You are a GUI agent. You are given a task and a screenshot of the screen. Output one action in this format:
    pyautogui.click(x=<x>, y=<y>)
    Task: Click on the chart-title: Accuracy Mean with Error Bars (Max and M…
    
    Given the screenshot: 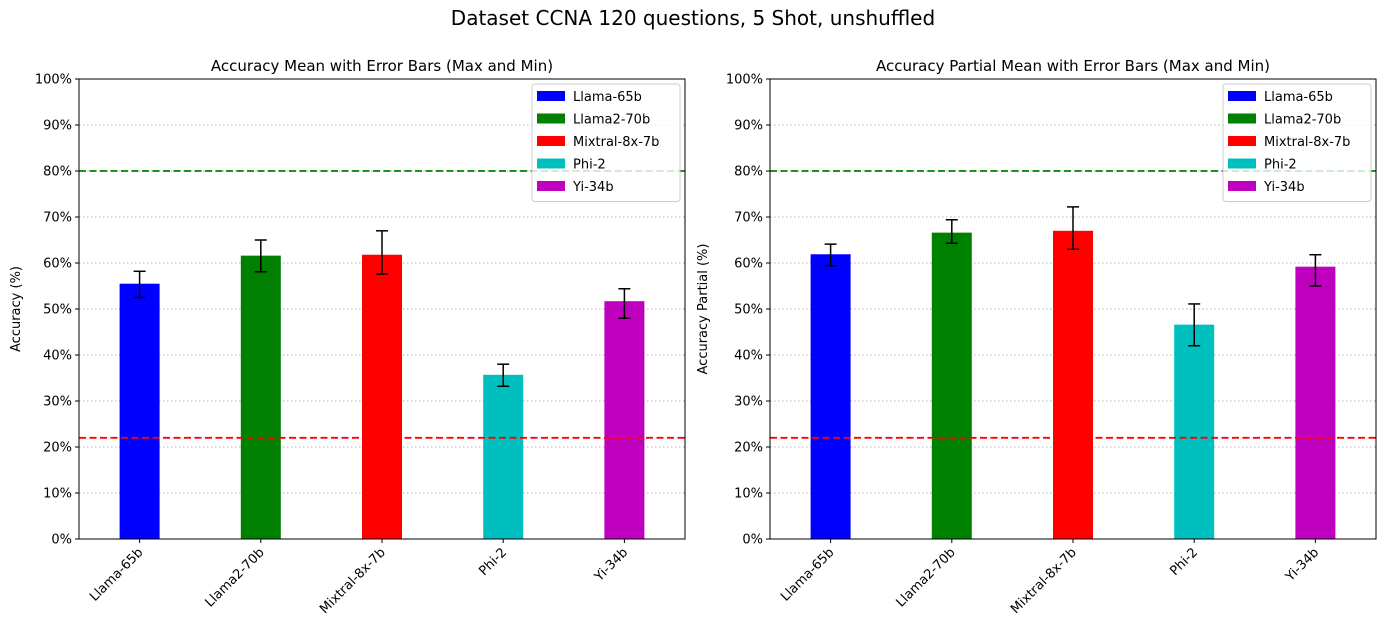 What is the action you would take?
    pyautogui.click(x=382, y=66)
    